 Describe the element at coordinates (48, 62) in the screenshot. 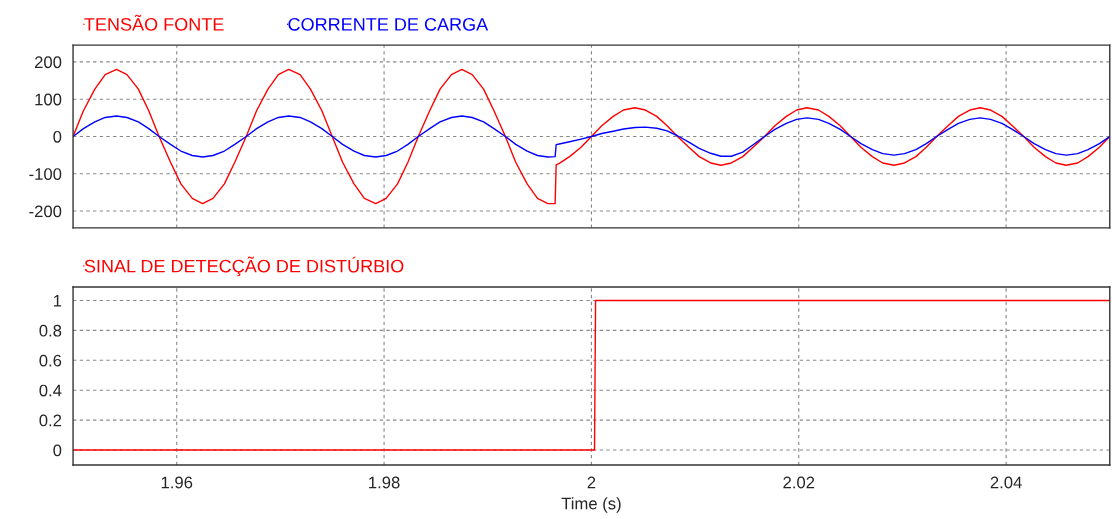

I see `y-tick-label: 200` at that location.